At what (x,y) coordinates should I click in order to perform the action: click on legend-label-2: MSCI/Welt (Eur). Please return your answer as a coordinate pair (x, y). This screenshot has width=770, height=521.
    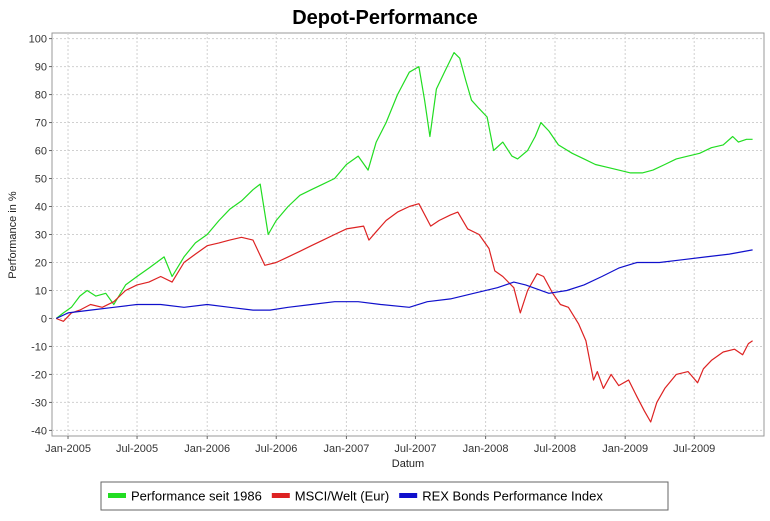
    Looking at the image, I should click on (342, 496).